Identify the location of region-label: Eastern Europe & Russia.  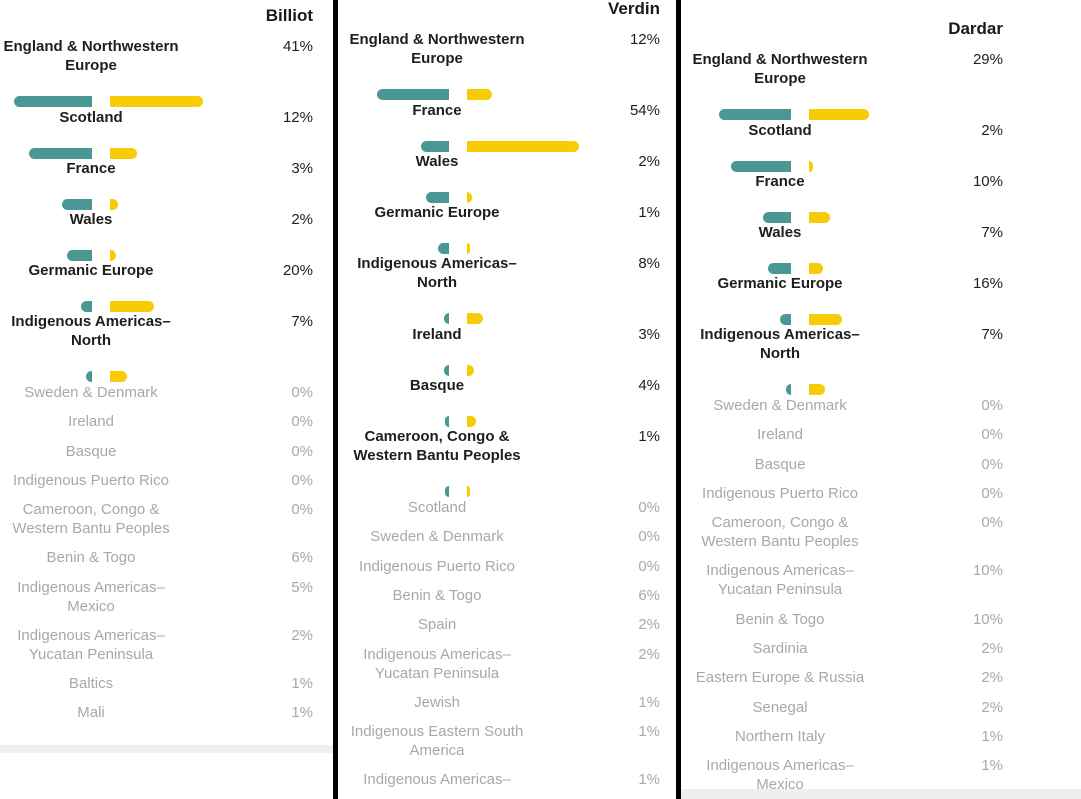
(780, 677).